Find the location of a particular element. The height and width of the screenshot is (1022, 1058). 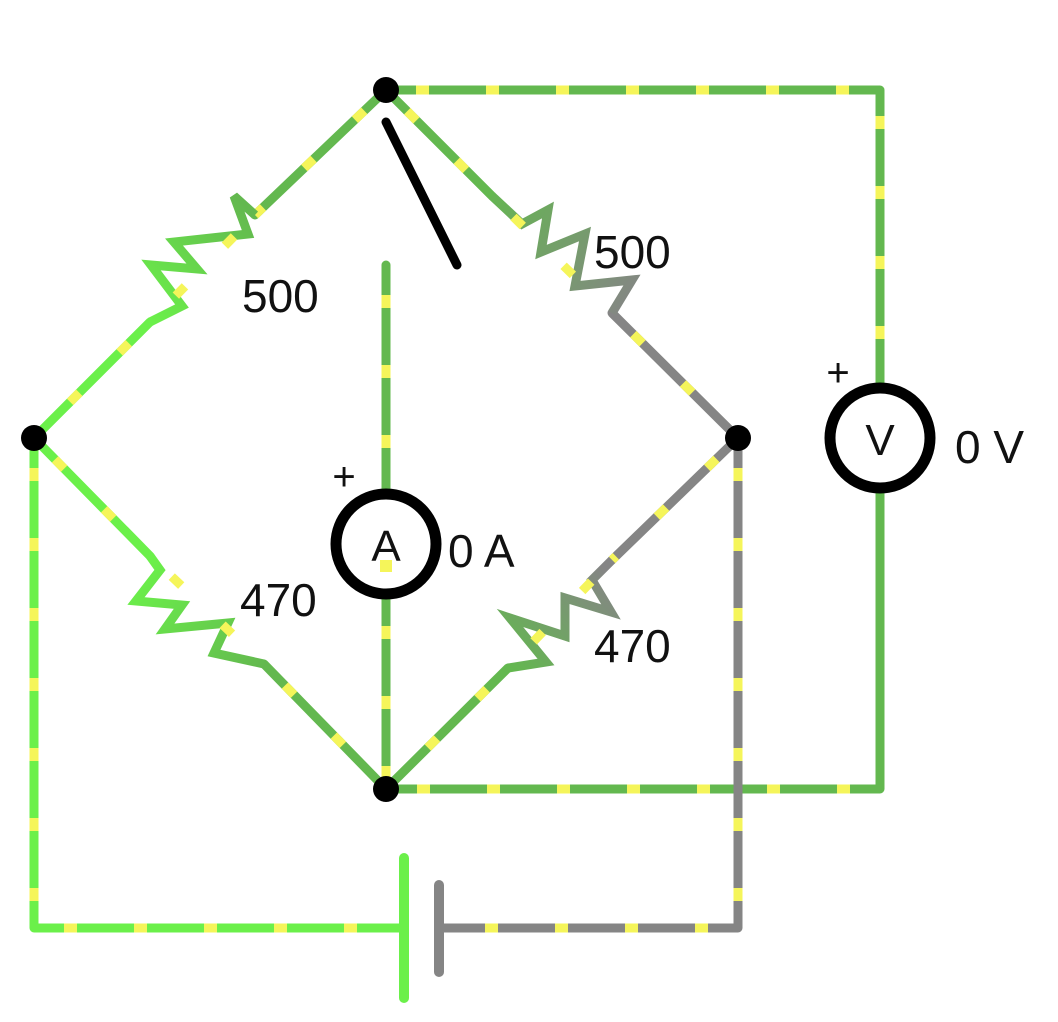

ammeter: A + 0 A is located at coordinates (422, 527).